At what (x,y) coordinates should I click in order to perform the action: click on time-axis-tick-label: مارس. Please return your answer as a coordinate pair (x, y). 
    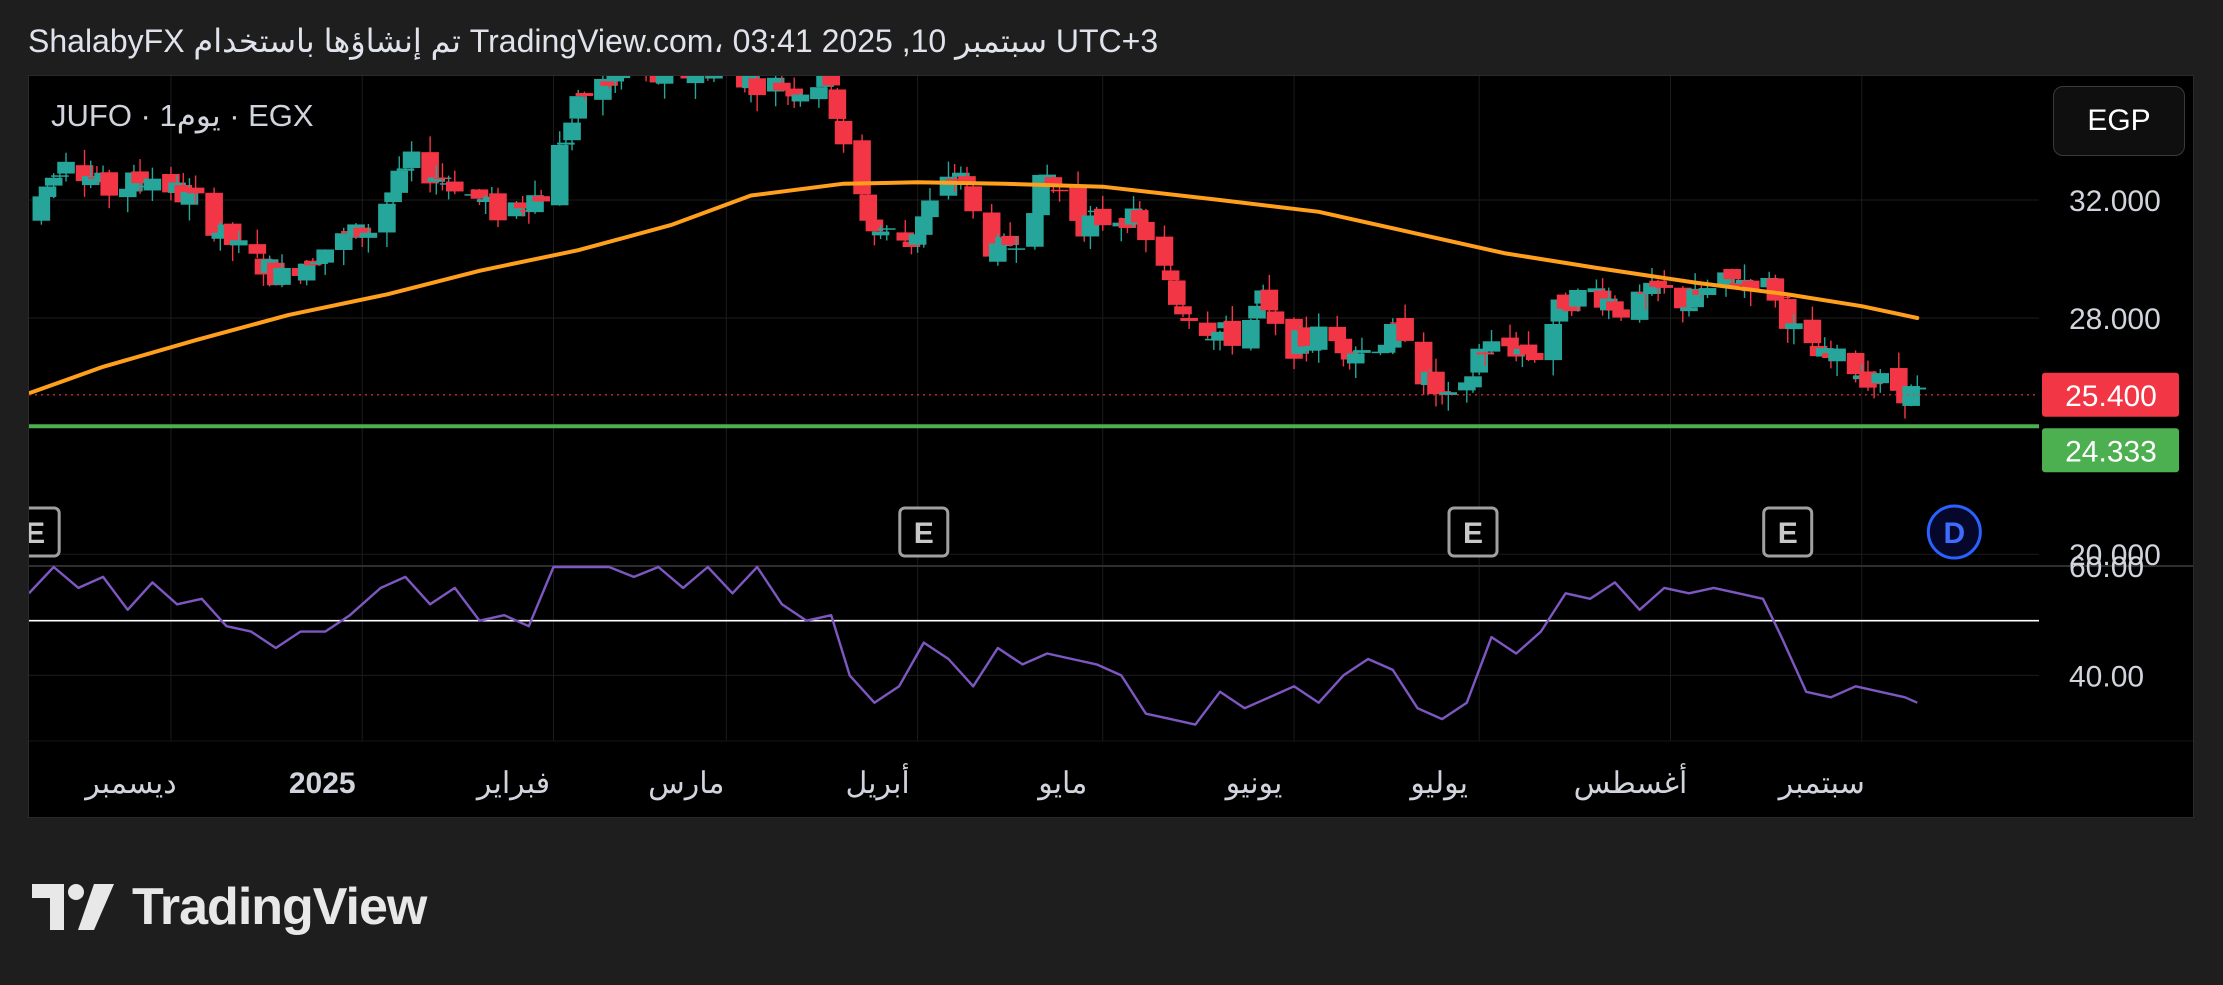
    Looking at the image, I should click on (686, 784).